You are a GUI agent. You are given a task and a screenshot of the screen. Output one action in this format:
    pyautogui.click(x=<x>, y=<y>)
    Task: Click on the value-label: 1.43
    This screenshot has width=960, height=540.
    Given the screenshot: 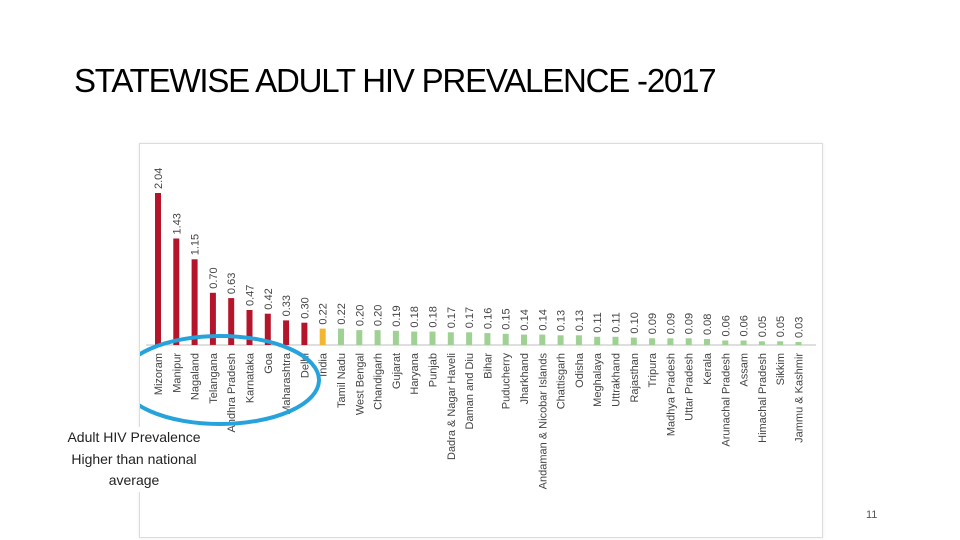 What is the action you would take?
    pyautogui.click(x=177, y=223)
    